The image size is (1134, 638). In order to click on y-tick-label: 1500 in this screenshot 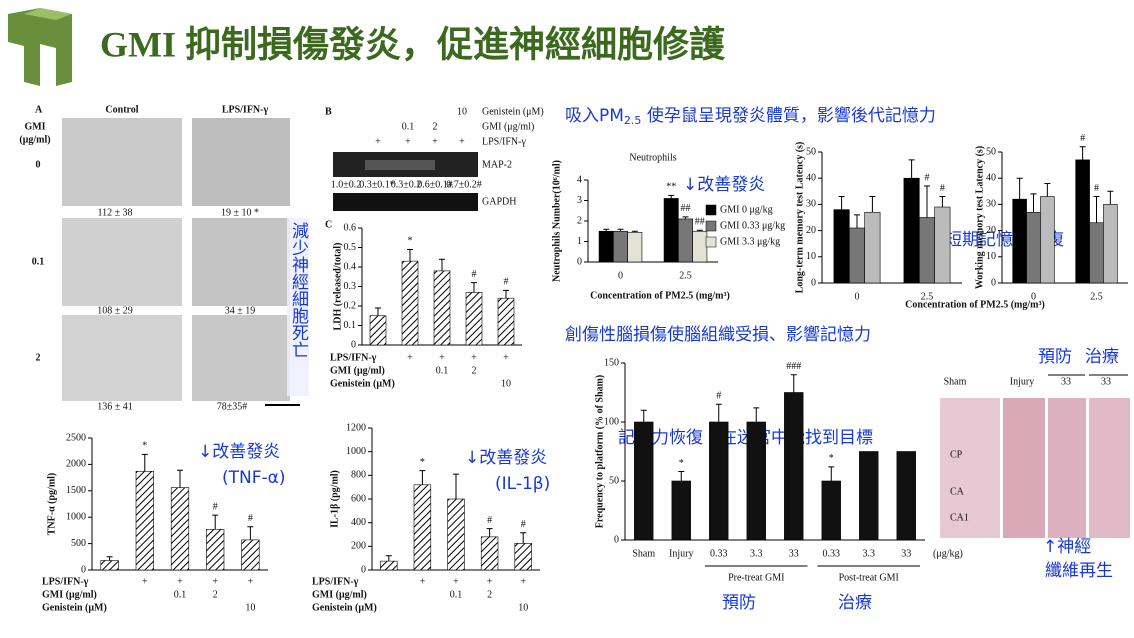, I will do `click(76, 490)`.